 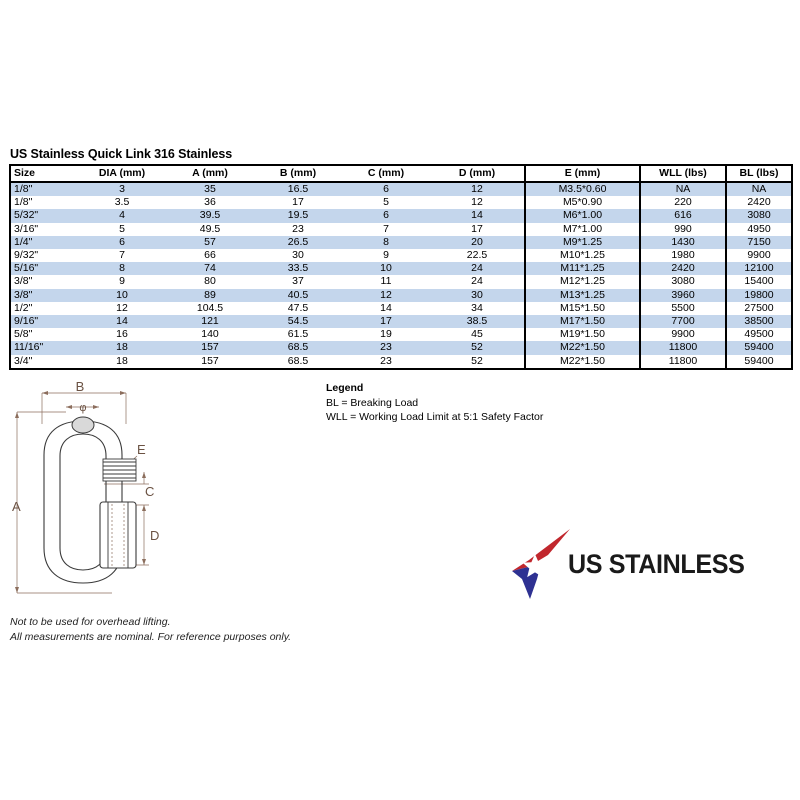 What do you see at coordinates (682, 203) in the screenshot?
I see `cell-wll: 220` at bounding box center [682, 203].